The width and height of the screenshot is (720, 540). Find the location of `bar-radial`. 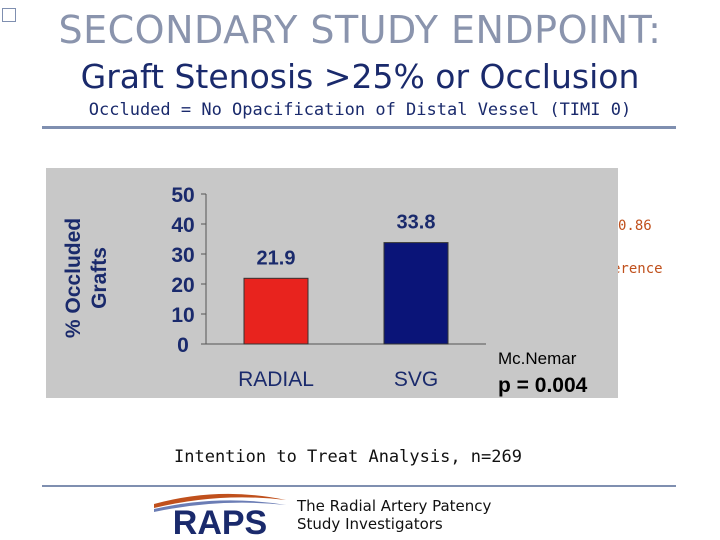

bar-radial is located at coordinates (276, 311).